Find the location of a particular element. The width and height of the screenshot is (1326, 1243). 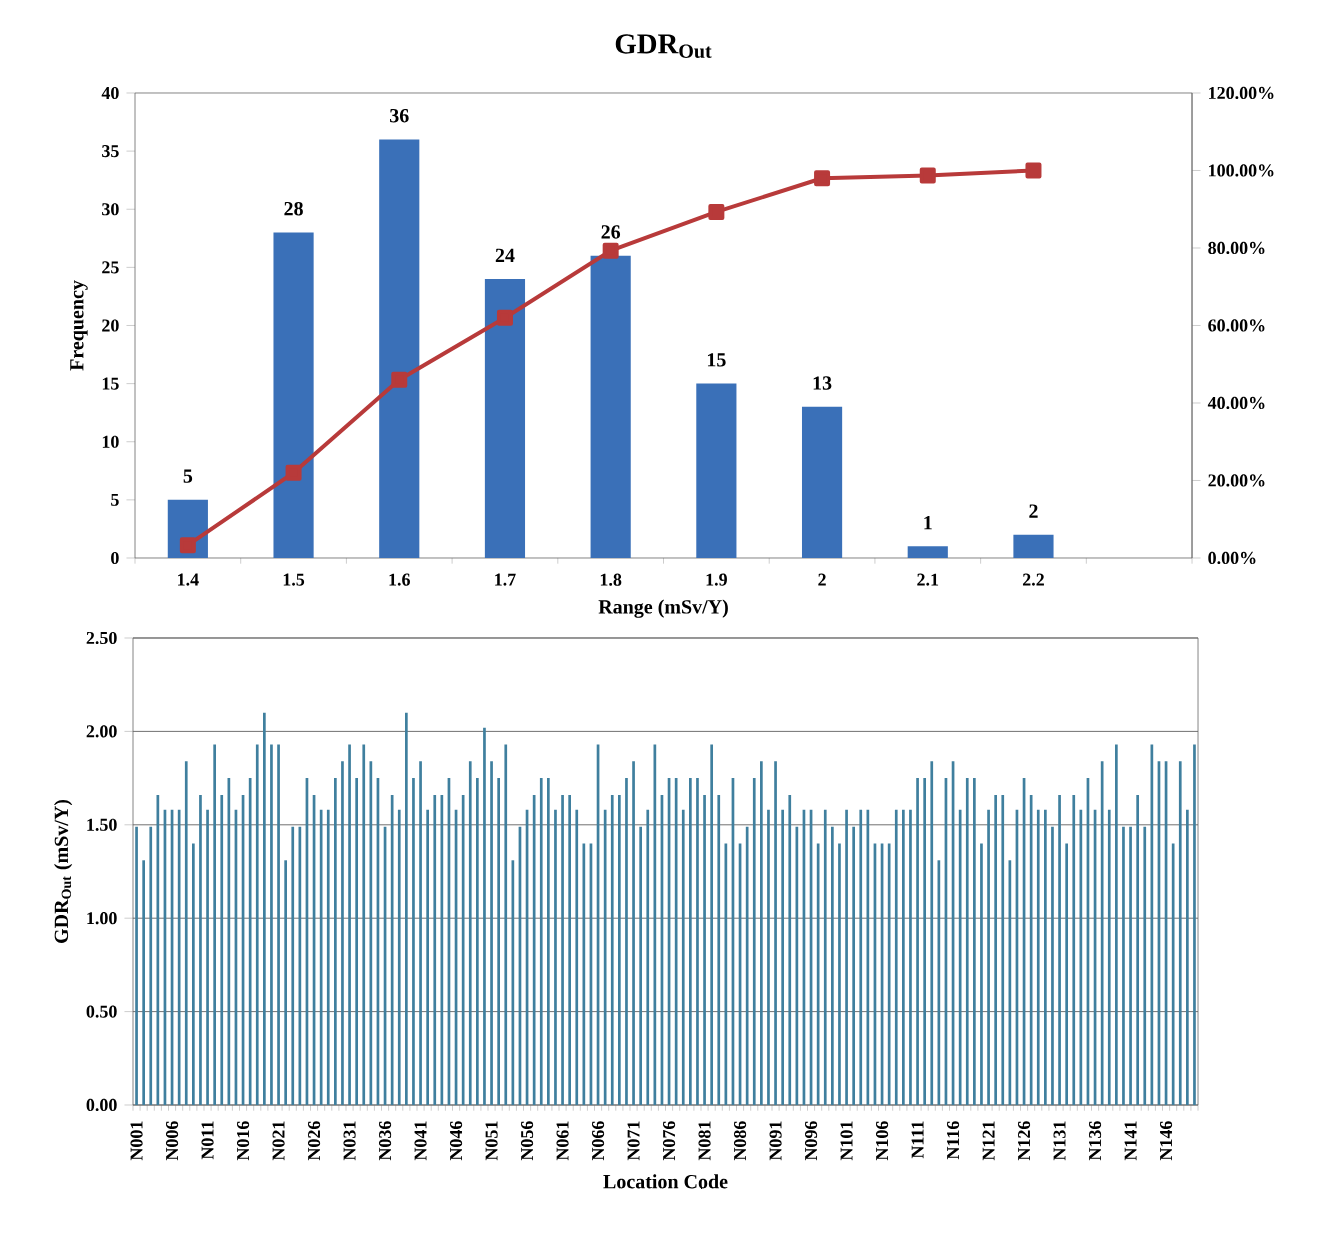

y-tick-label: 35 is located at coordinates (110, 151).